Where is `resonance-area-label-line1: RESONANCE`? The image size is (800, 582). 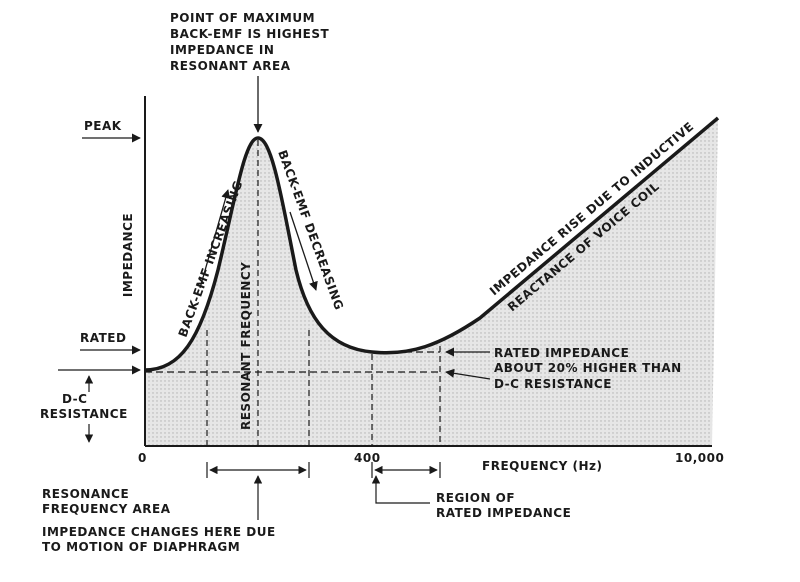
resonance-area-label-line1: RESONANCE is located at coordinates (85, 494).